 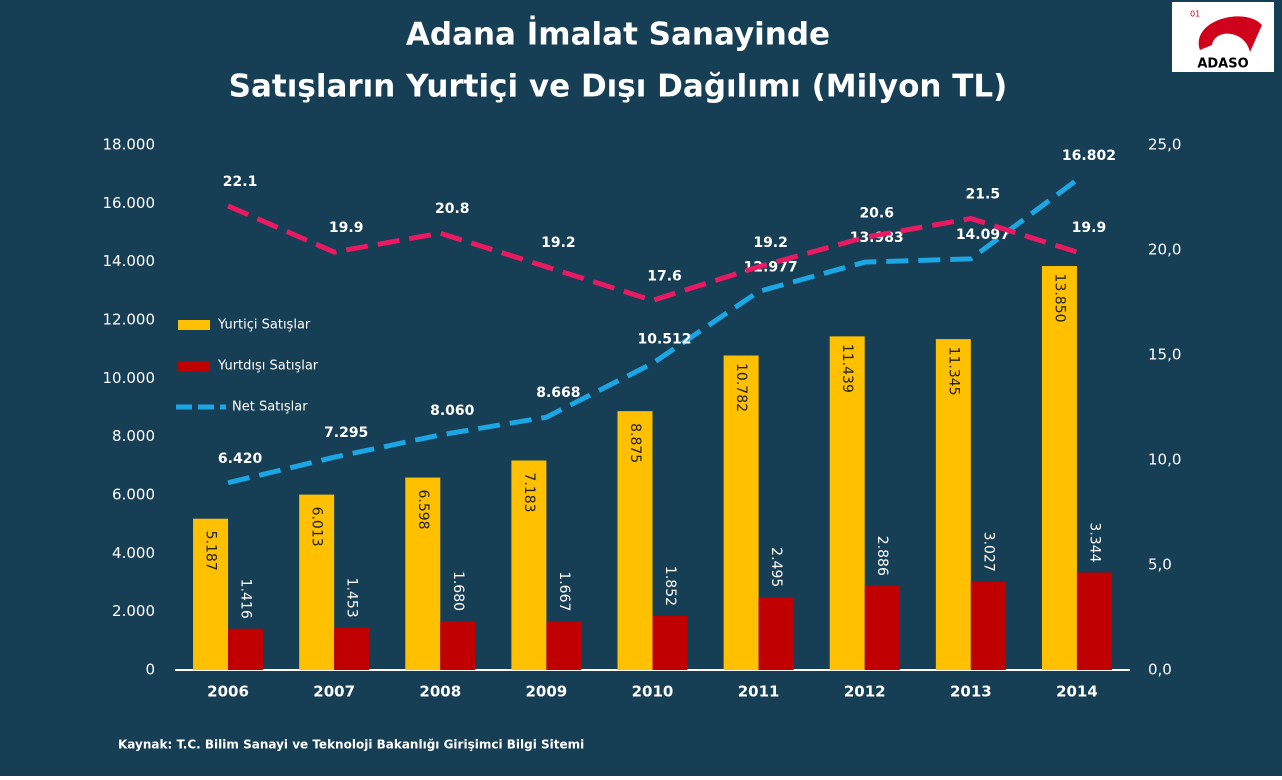 What do you see at coordinates (452, 209) in the screenshot?
I see `data-label: 20.8` at bounding box center [452, 209].